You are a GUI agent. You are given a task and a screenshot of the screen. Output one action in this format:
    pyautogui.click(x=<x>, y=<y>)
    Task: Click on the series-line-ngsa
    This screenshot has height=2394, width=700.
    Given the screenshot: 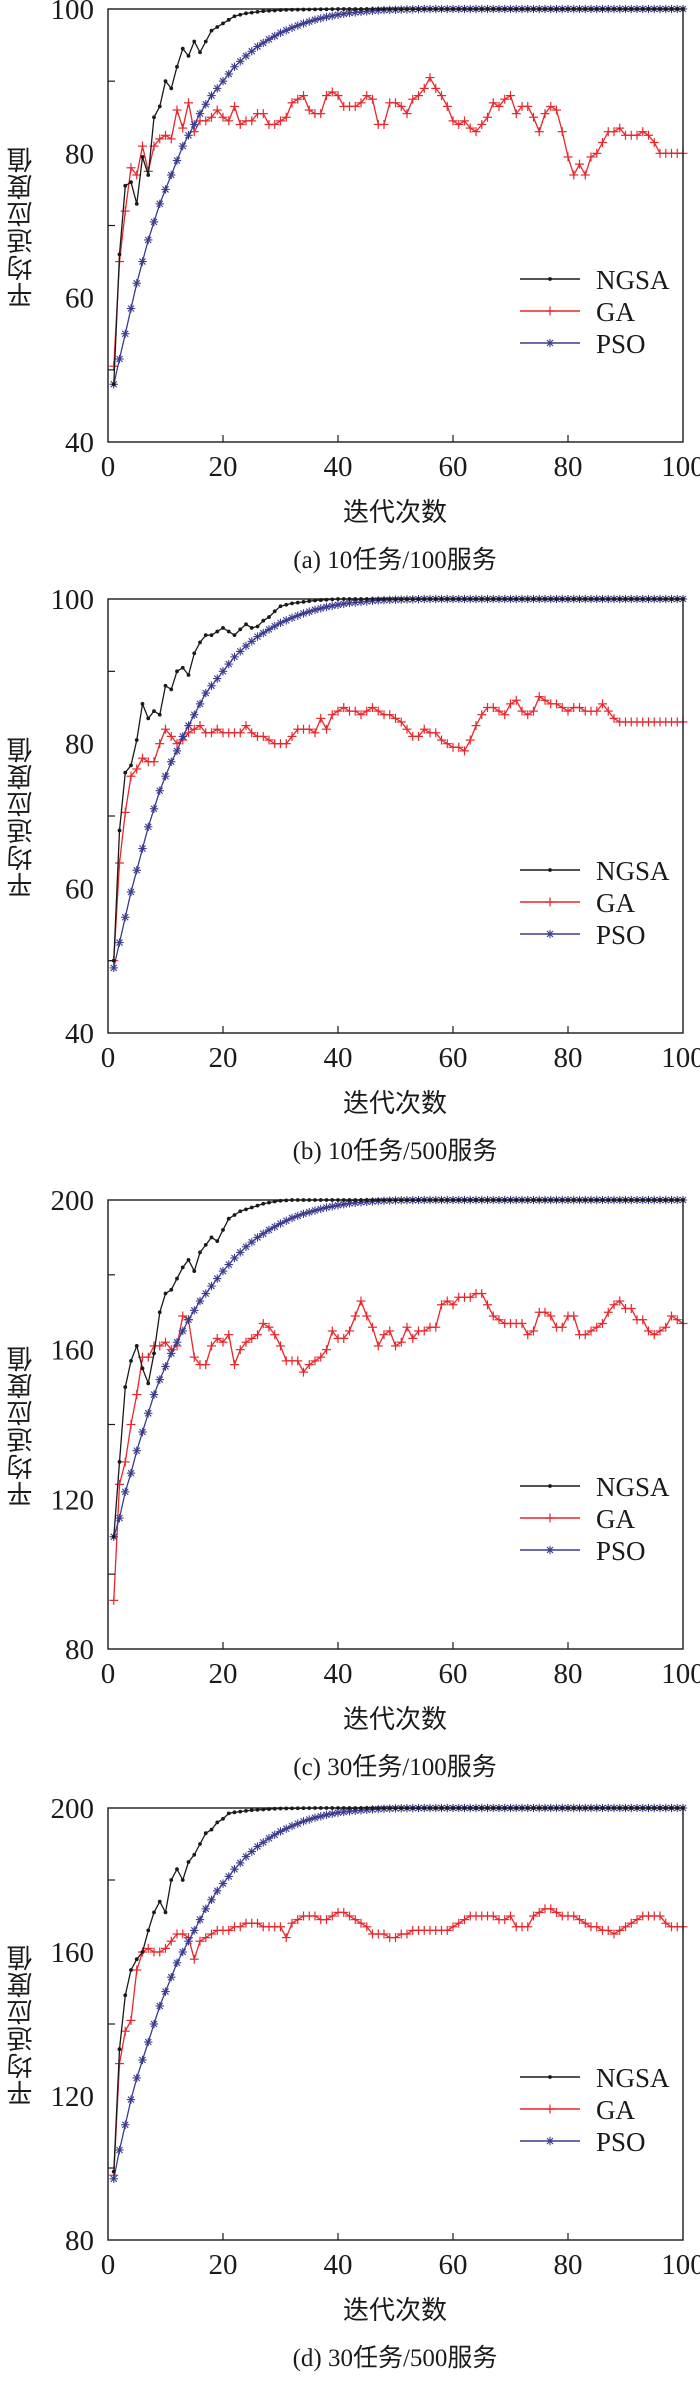 What is the action you would take?
    pyautogui.click(x=398, y=196)
    